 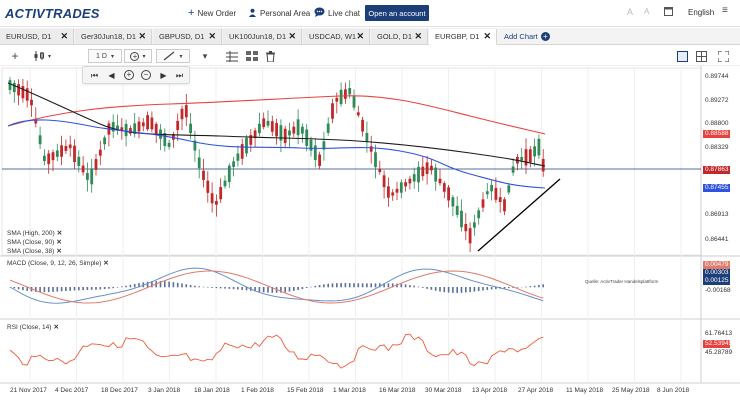 What do you see at coordinates (179, 75) in the screenshot?
I see `go-to-end-icon: ⏭` at bounding box center [179, 75].